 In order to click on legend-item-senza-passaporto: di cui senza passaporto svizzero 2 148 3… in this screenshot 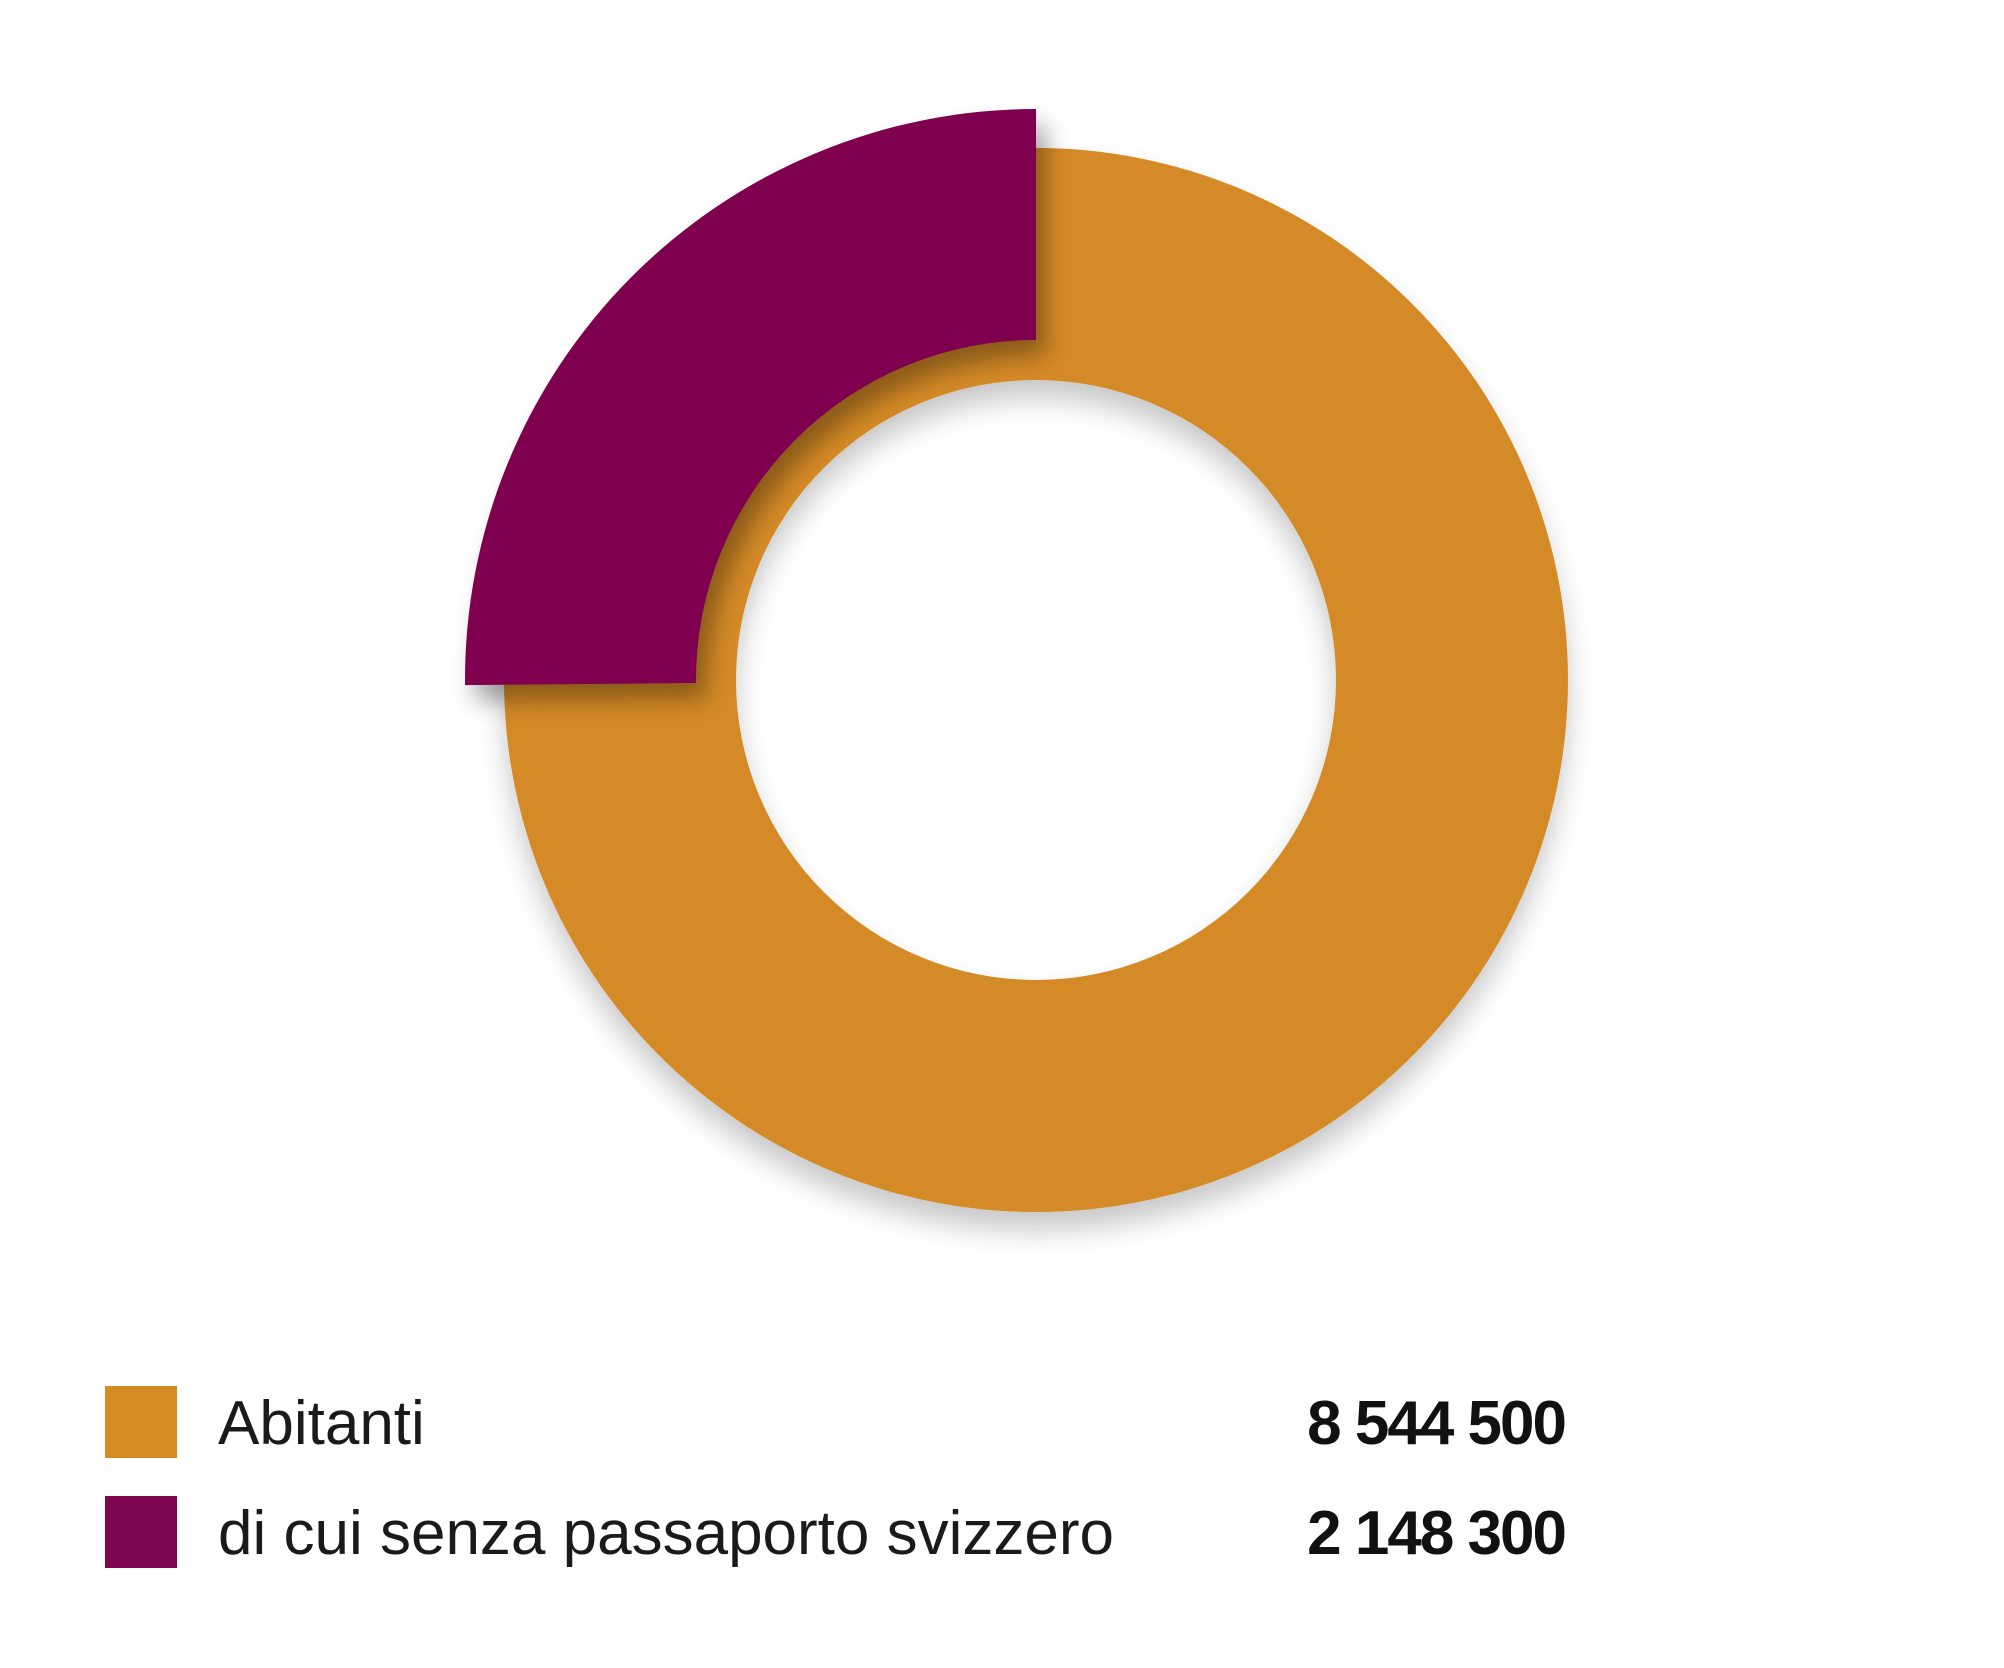, I will do `click(836, 1536)`.